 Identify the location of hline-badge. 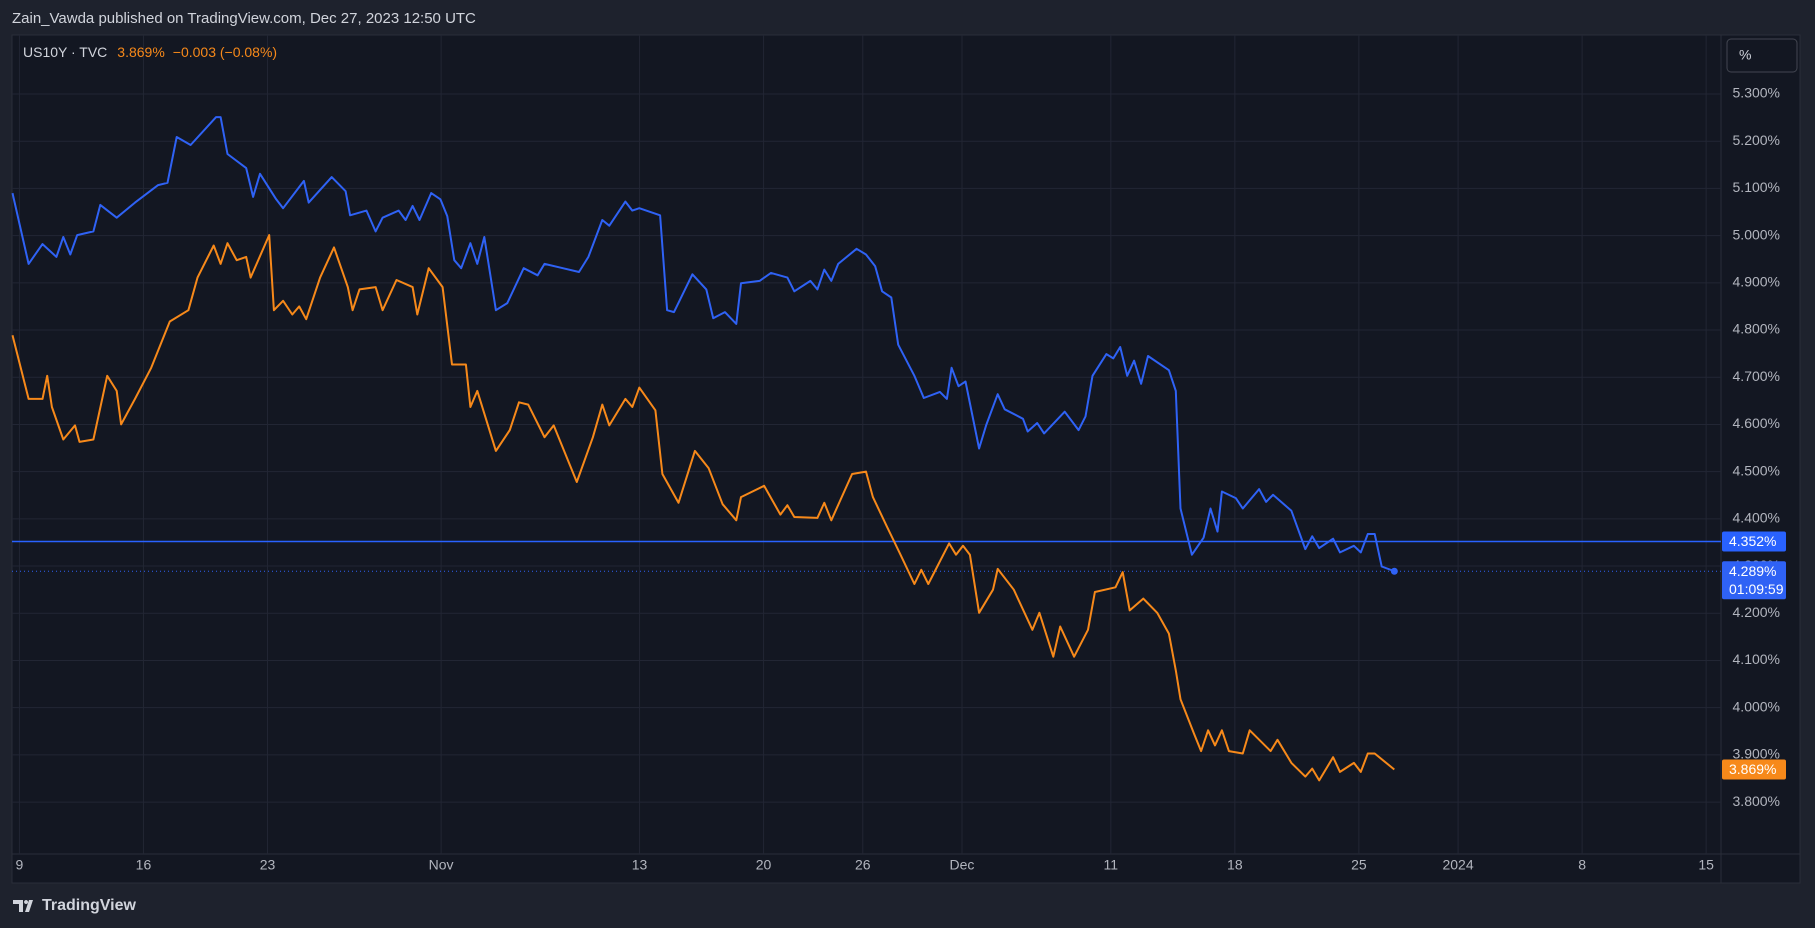
(1754, 541).